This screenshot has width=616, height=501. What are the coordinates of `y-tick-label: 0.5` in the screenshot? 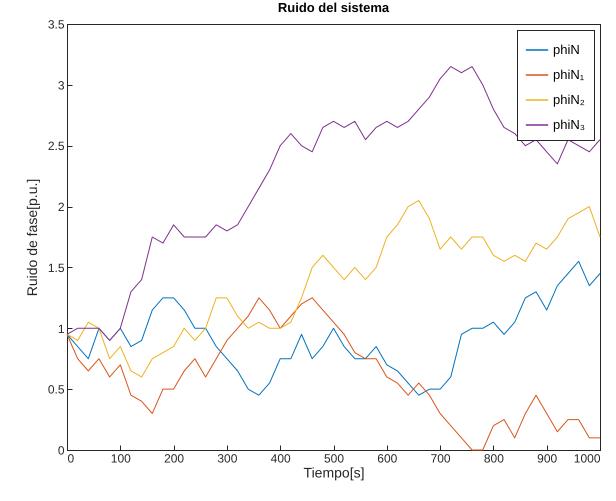 It's located at (56, 389).